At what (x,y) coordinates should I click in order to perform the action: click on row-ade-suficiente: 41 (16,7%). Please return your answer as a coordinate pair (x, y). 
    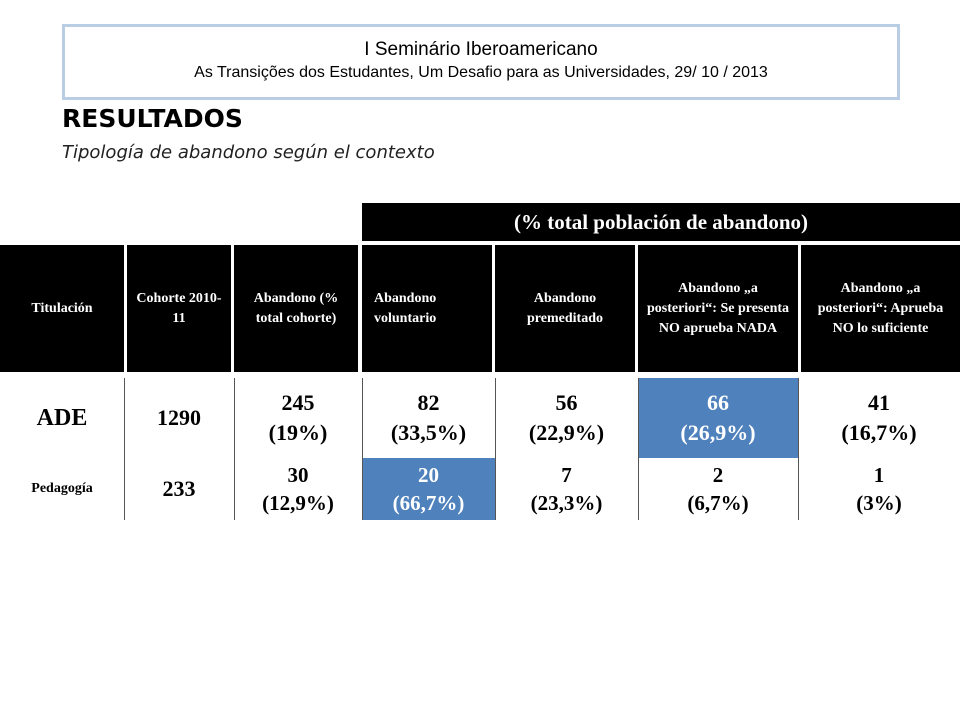
    Looking at the image, I should click on (879, 418).